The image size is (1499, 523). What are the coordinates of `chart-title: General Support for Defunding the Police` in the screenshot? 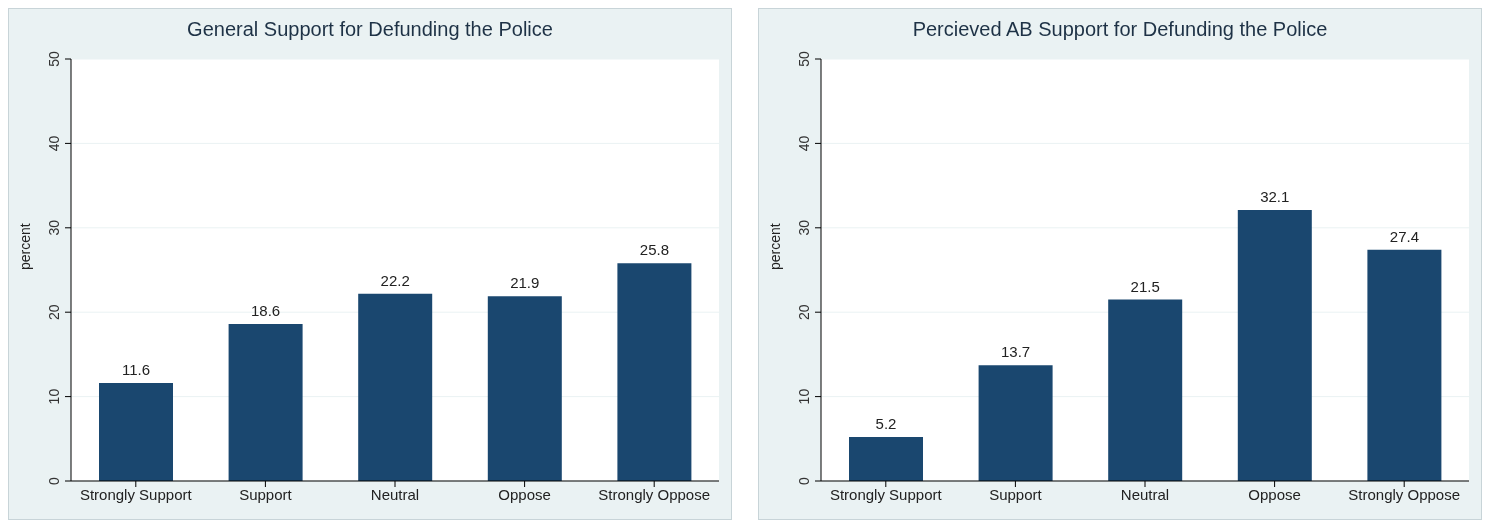 It's located at (370, 29).